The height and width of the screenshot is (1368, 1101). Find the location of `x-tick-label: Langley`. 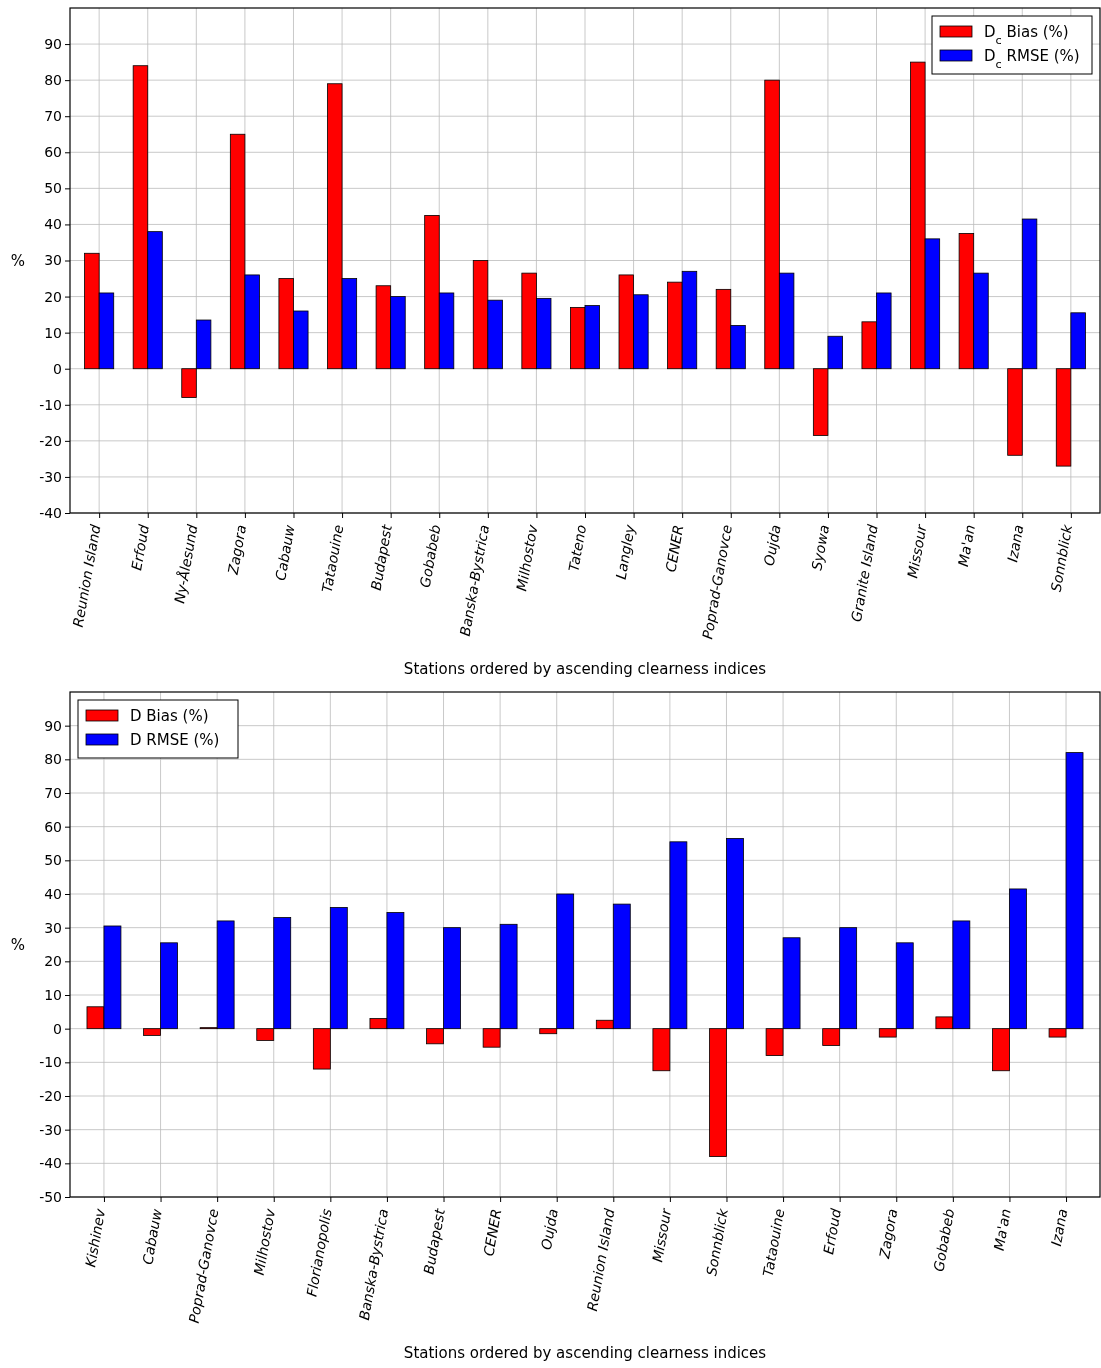

x-tick-label: Langley is located at coordinates (625, 551).